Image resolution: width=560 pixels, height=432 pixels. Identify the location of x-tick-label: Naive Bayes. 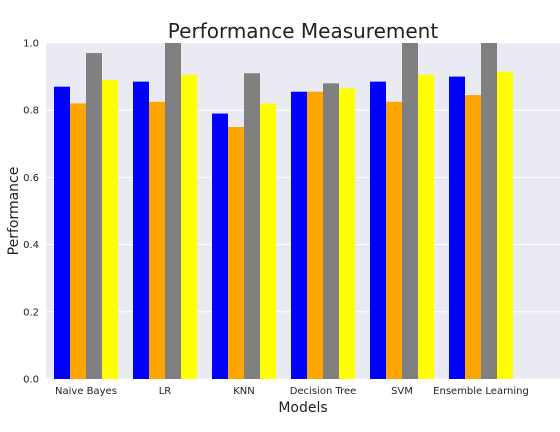
(86, 391).